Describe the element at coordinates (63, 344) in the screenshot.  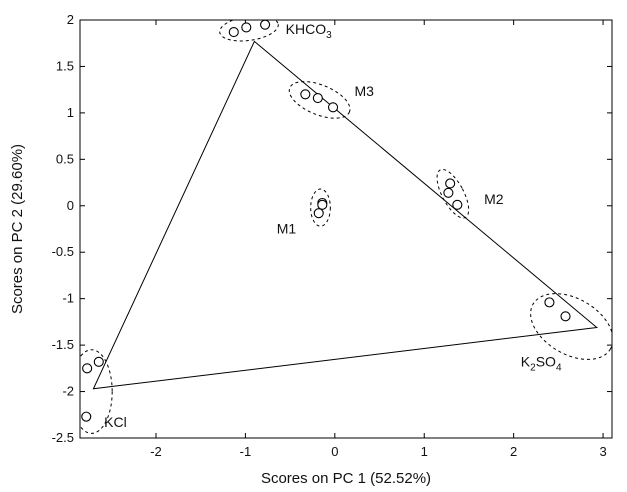
I see `y-tick-label: -1.5` at that location.